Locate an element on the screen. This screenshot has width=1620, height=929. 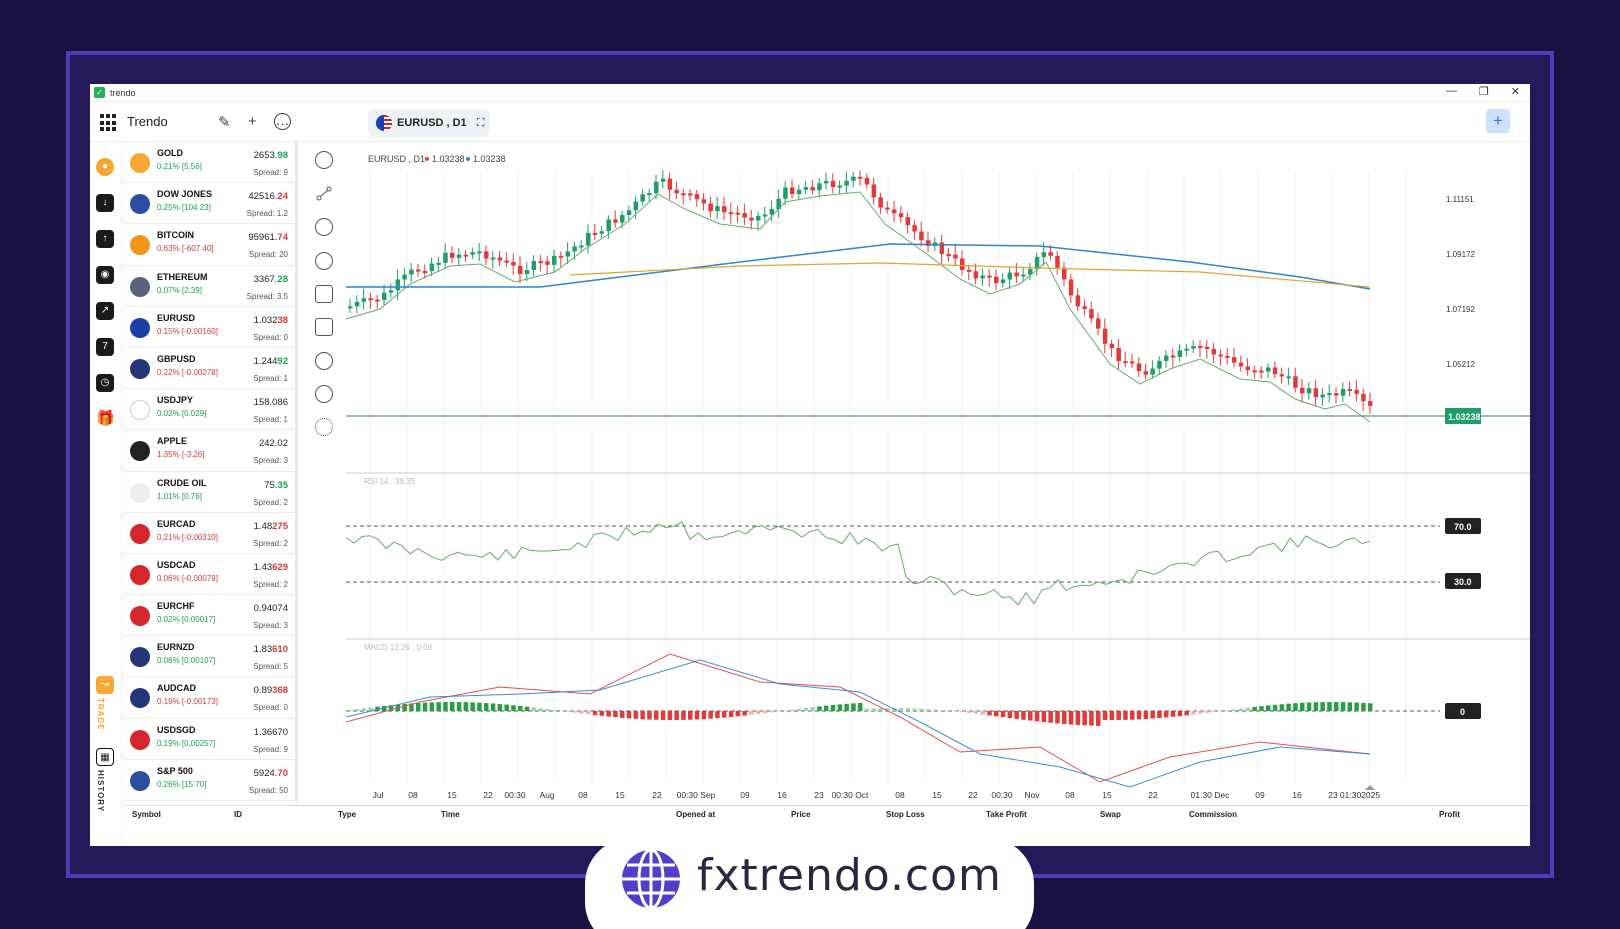
note-tool-icon is located at coordinates (324, 294).